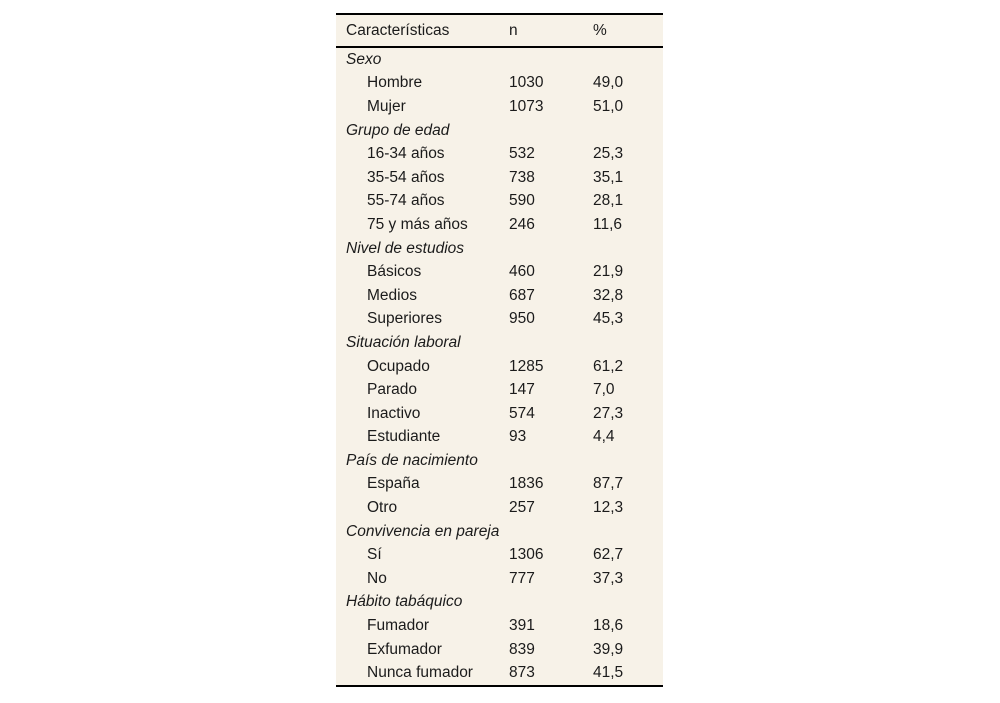 This screenshot has width=1000, height=703. I want to click on row-percent-value: 27,3, so click(608, 413).